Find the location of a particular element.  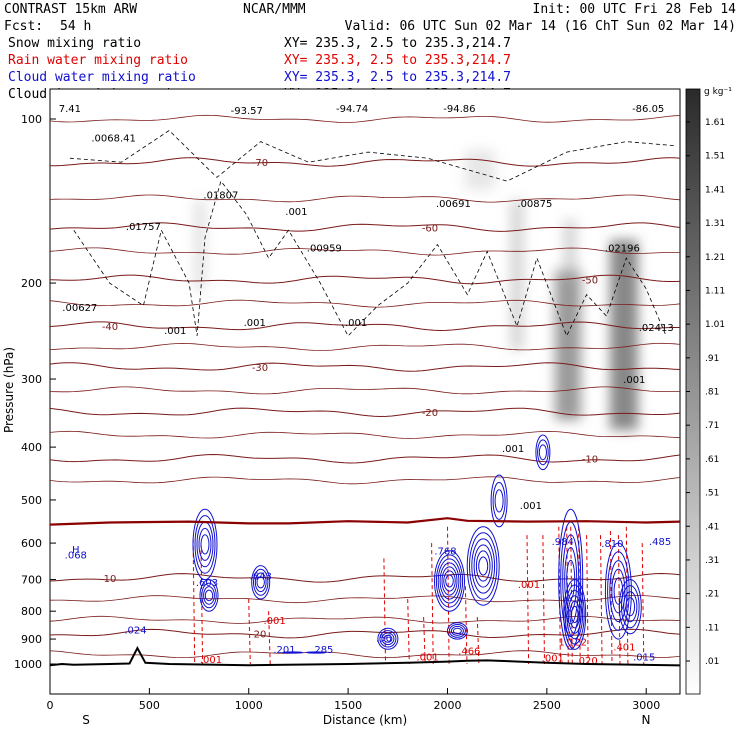

init-time: Init: 00 UTC Fri 28 Feb 14 is located at coordinates (635, 9).